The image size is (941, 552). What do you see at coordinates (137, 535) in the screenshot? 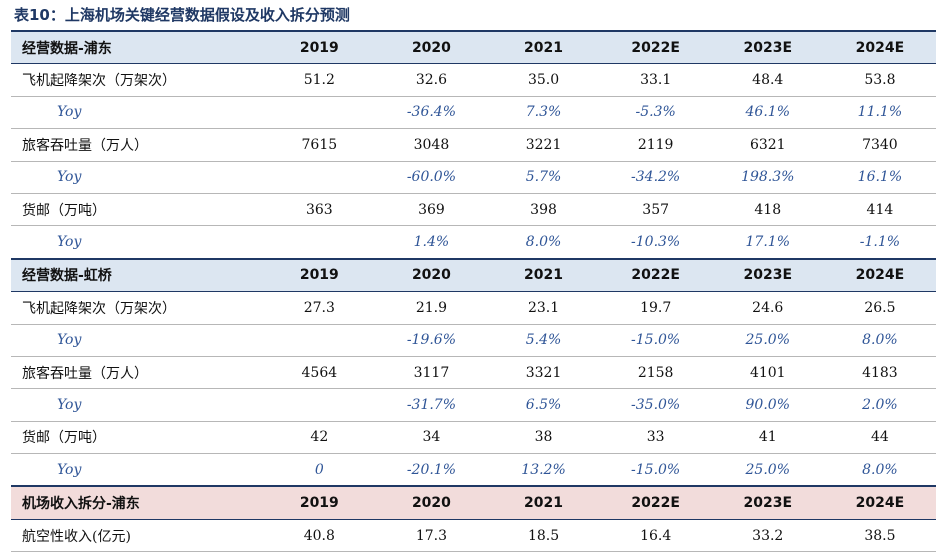
I see `row-label: 航空性收入(亿元)` at bounding box center [137, 535].